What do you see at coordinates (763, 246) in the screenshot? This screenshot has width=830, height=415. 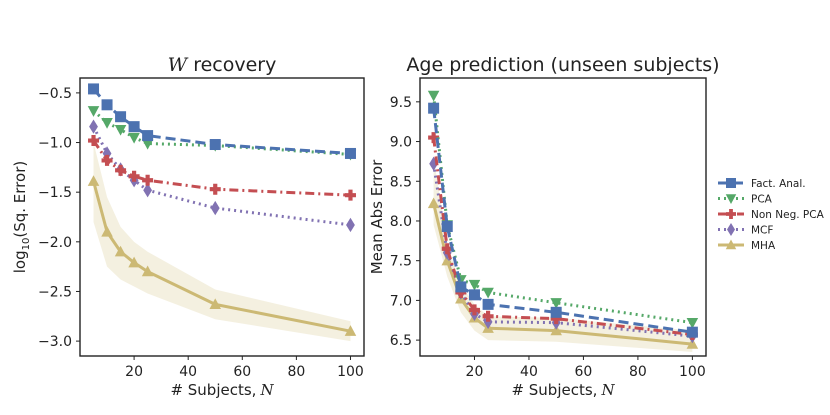 I see `legend-label: MHA` at bounding box center [763, 246].